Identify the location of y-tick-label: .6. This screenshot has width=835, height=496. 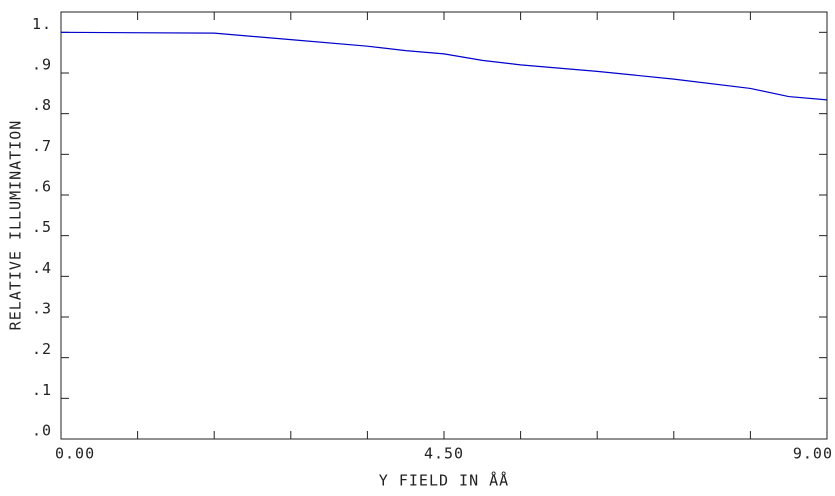
(42, 187).